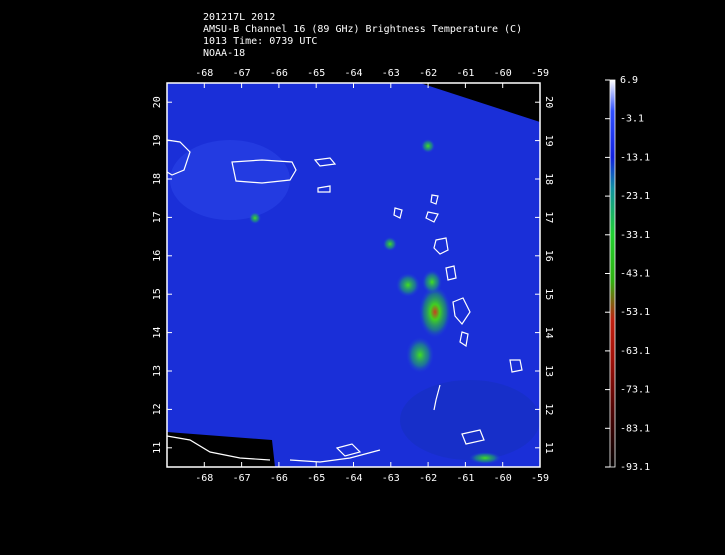 This screenshot has width=725, height=555. Describe the element at coordinates (635, 312) in the screenshot. I see `colorbar-label: -53.1` at that location.